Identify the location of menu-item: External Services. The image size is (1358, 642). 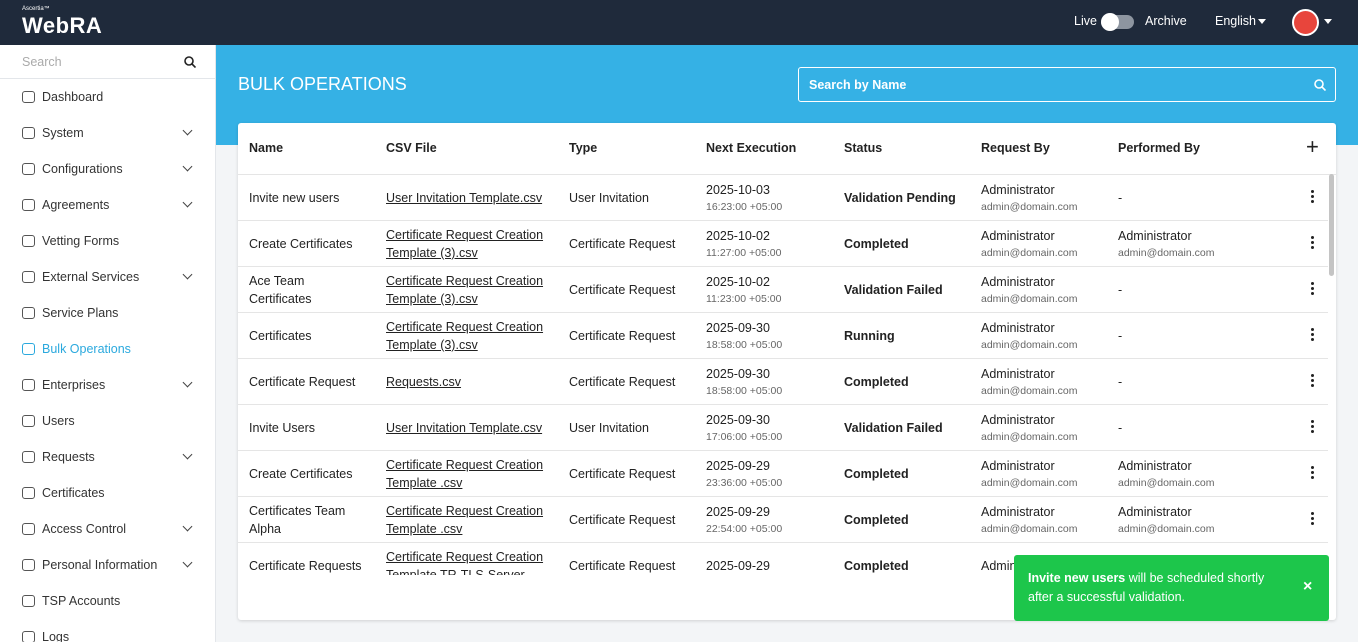
(107, 277).